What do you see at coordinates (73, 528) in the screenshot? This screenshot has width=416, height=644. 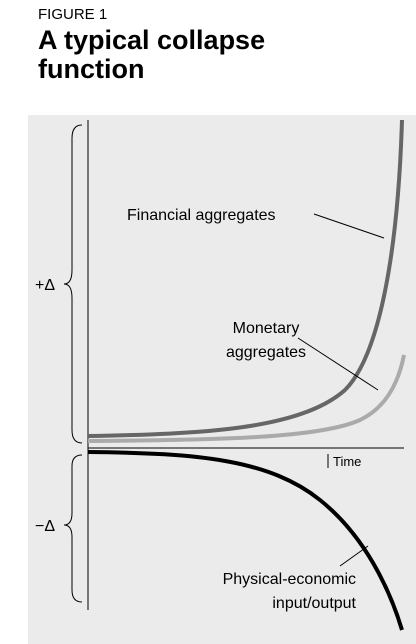 I see `lower-brace` at bounding box center [73, 528].